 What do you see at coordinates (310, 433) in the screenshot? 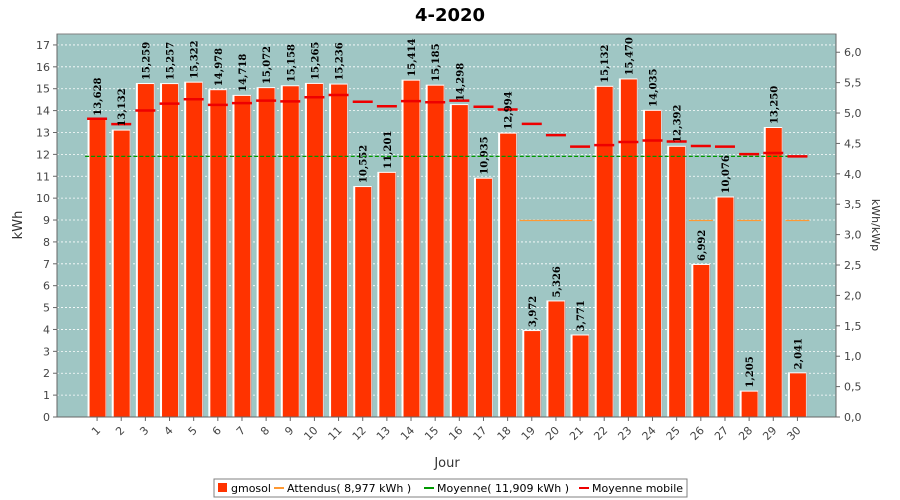
I see `x-tick-label: 10` at bounding box center [310, 433].